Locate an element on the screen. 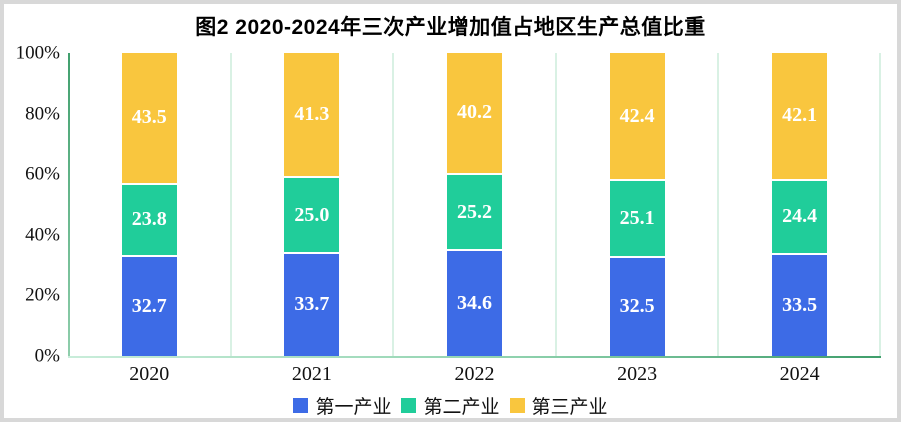 Image resolution: width=901 pixels, height=422 pixels. bar-value-label: 41.3 is located at coordinates (312, 114).